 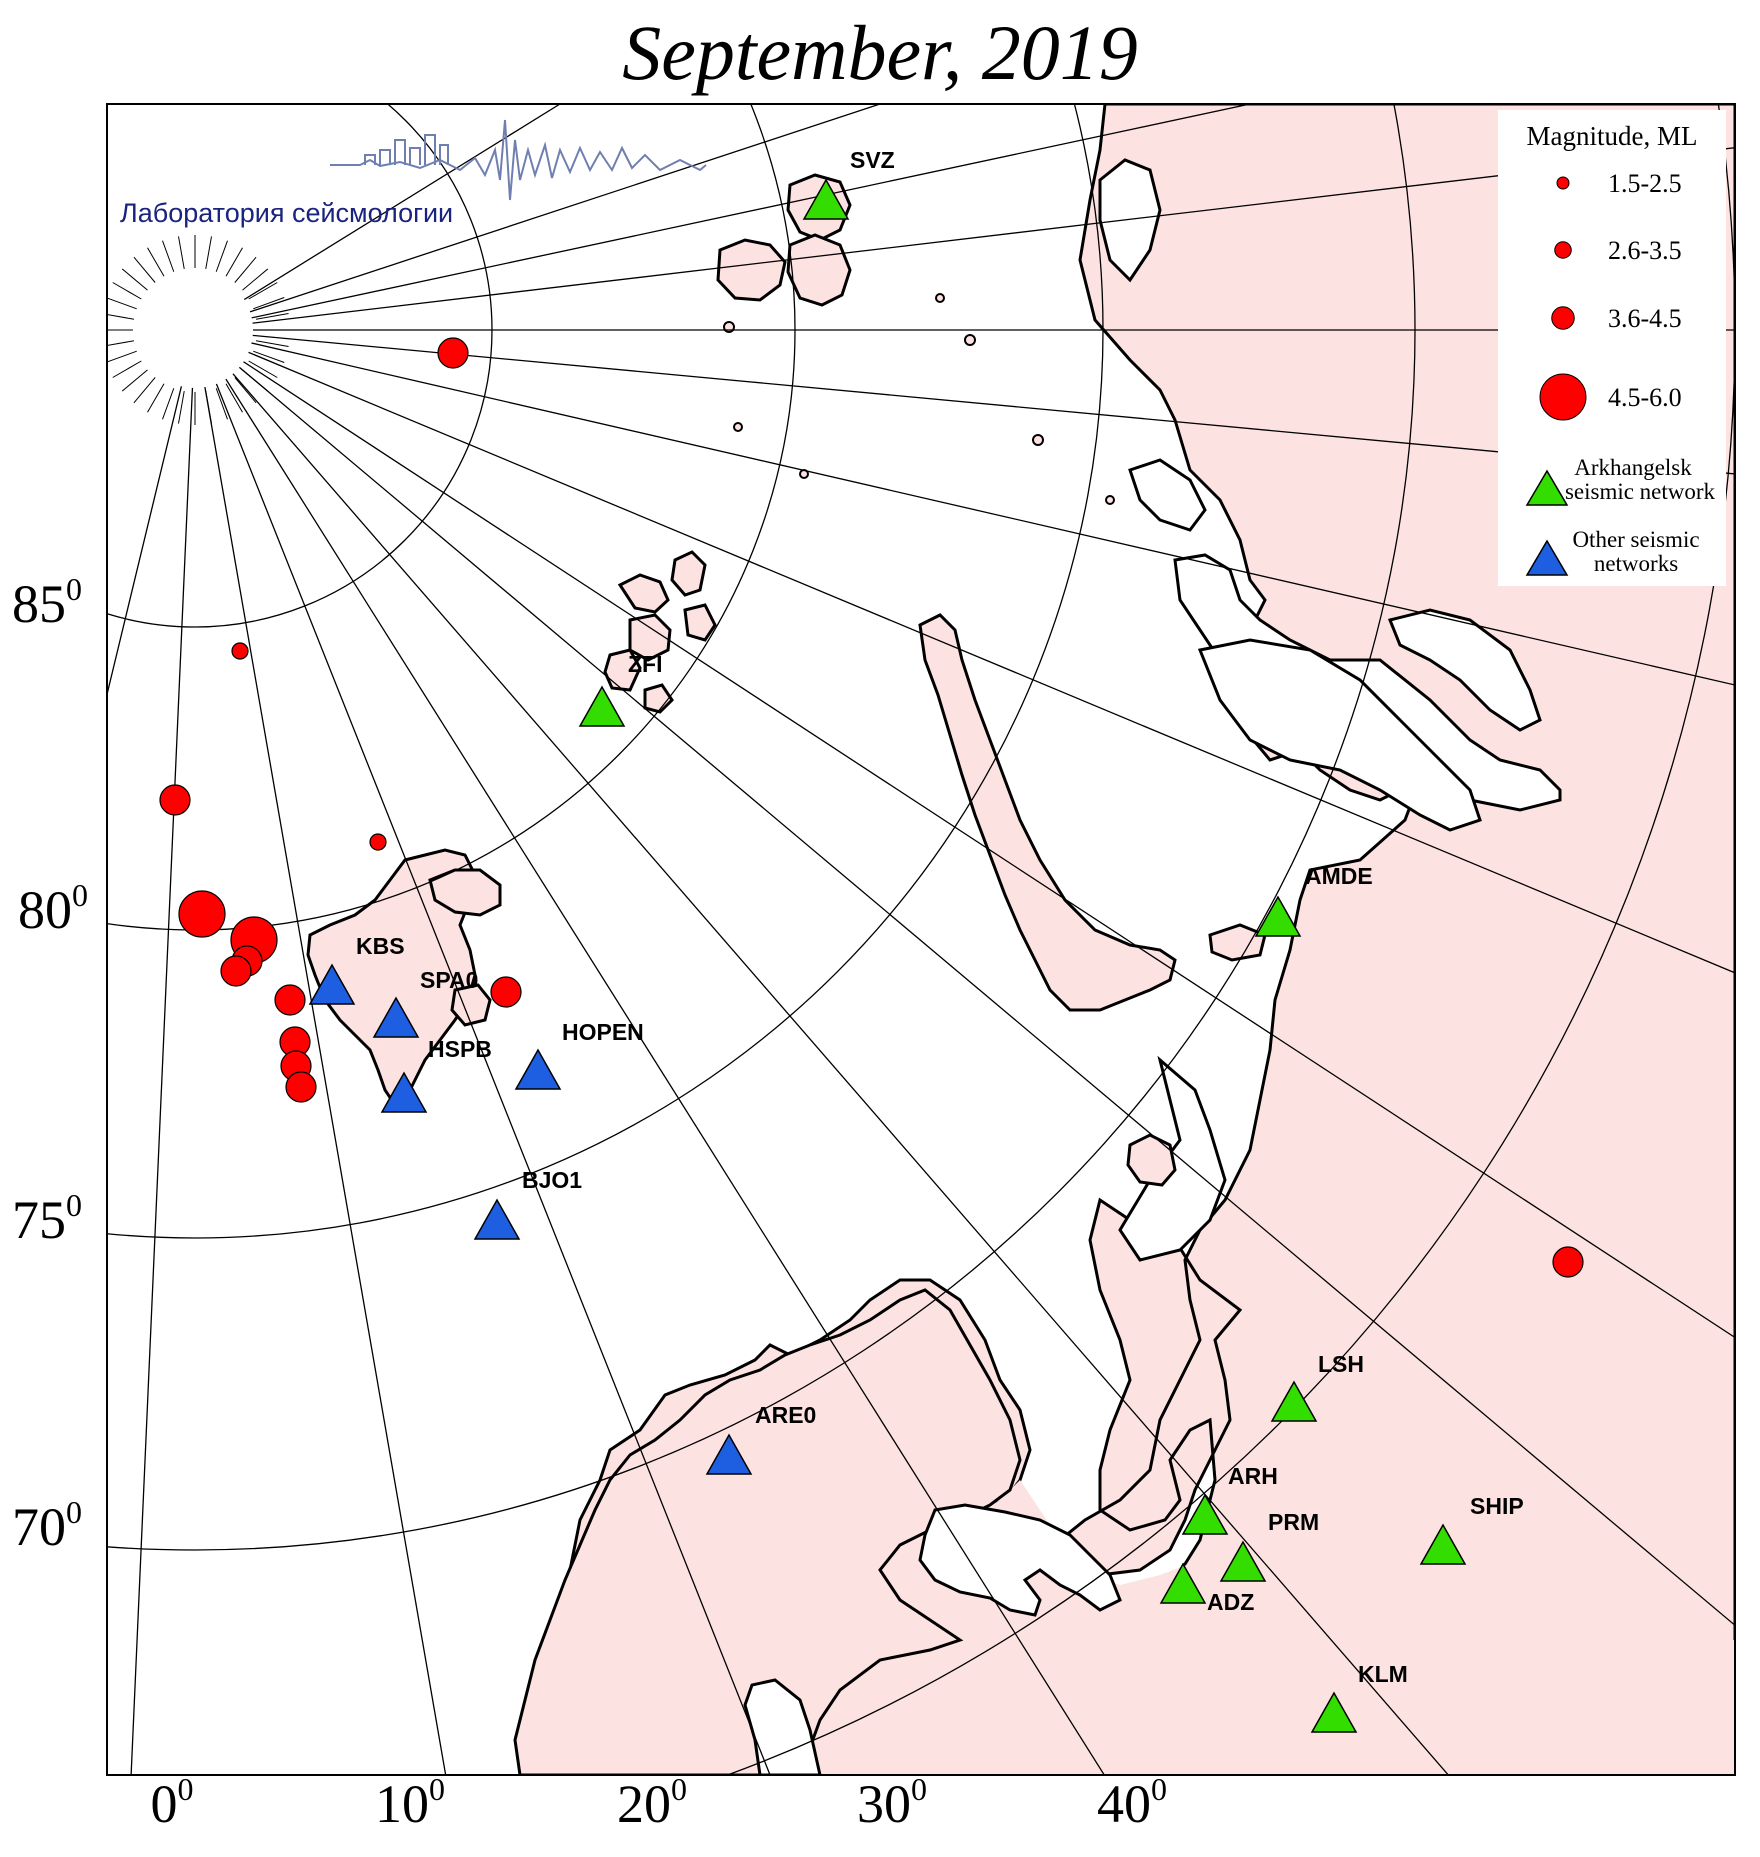 What do you see at coordinates (449, 980) in the screenshot?
I see `station-label: SPA0` at bounding box center [449, 980].